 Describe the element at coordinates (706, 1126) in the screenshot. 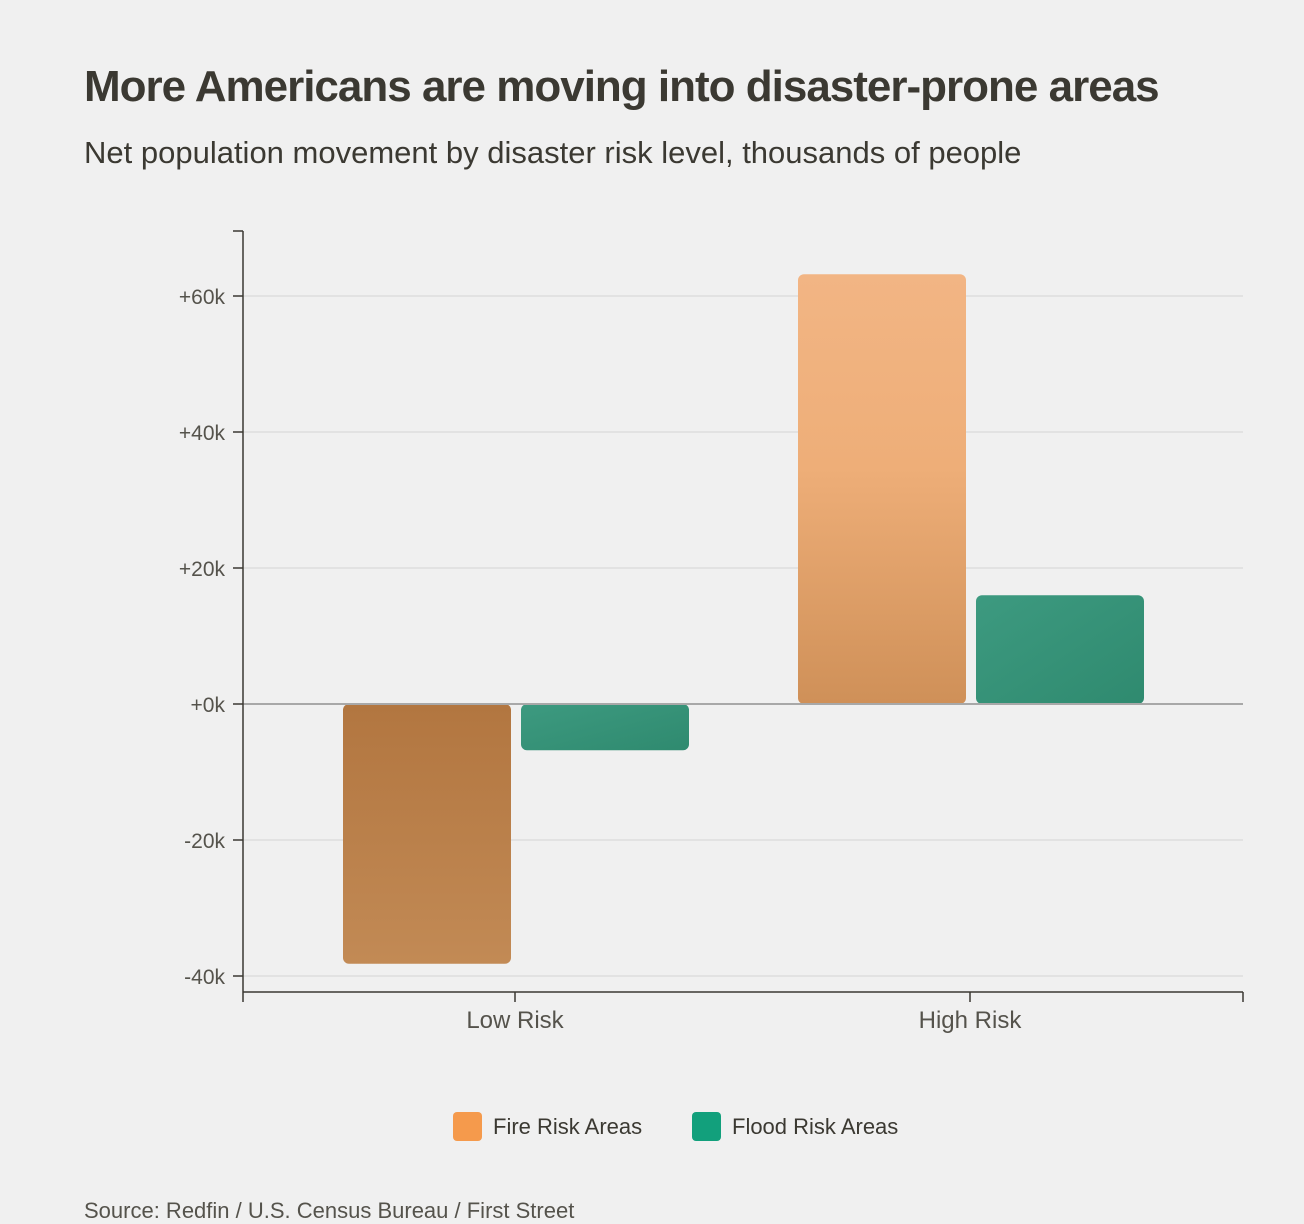

I see `legend-swatch-flood` at that location.